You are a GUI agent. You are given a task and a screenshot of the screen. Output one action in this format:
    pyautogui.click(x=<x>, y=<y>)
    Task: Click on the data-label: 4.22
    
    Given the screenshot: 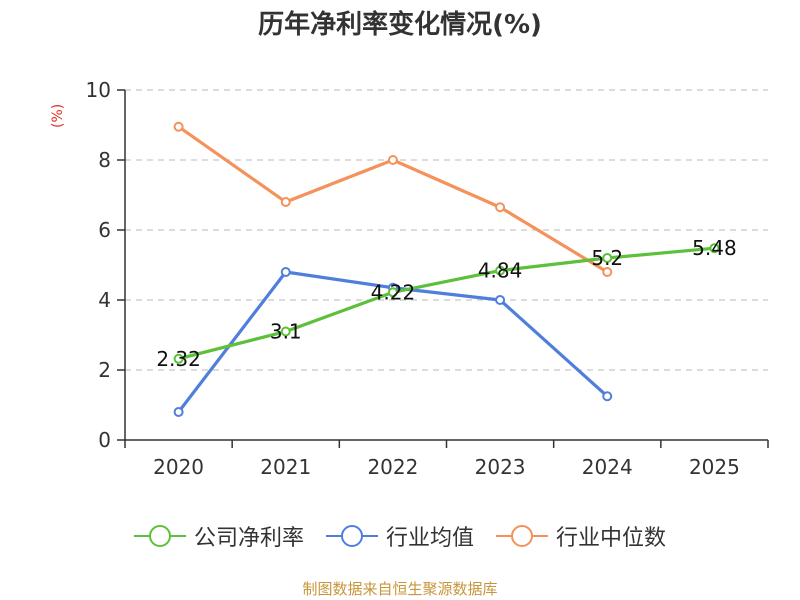 What is the action you would take?
    pyautogui.click(x=393, y=292)
    